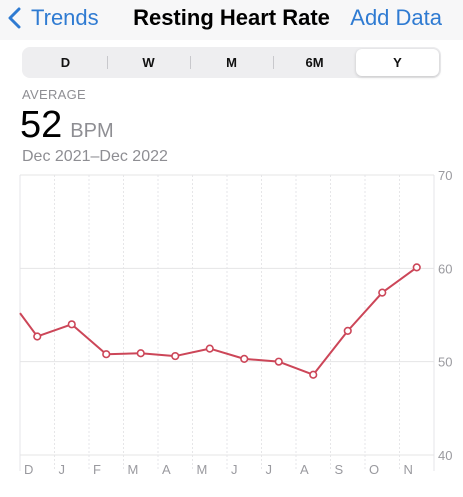  I want to click on y-tick-label: 60, so click(445, 268).